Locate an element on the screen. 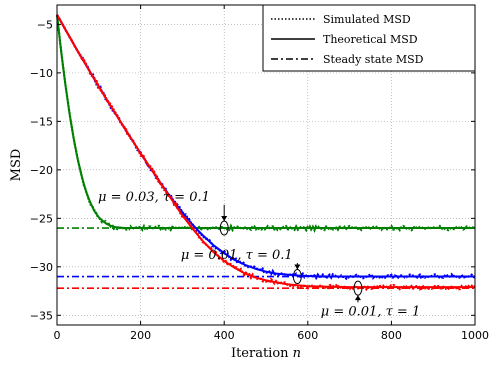 The height and width of the screenshot is (371, 498). annotation-label: μ = 0.01, τ = 1 is located at coordinates (370, 311).